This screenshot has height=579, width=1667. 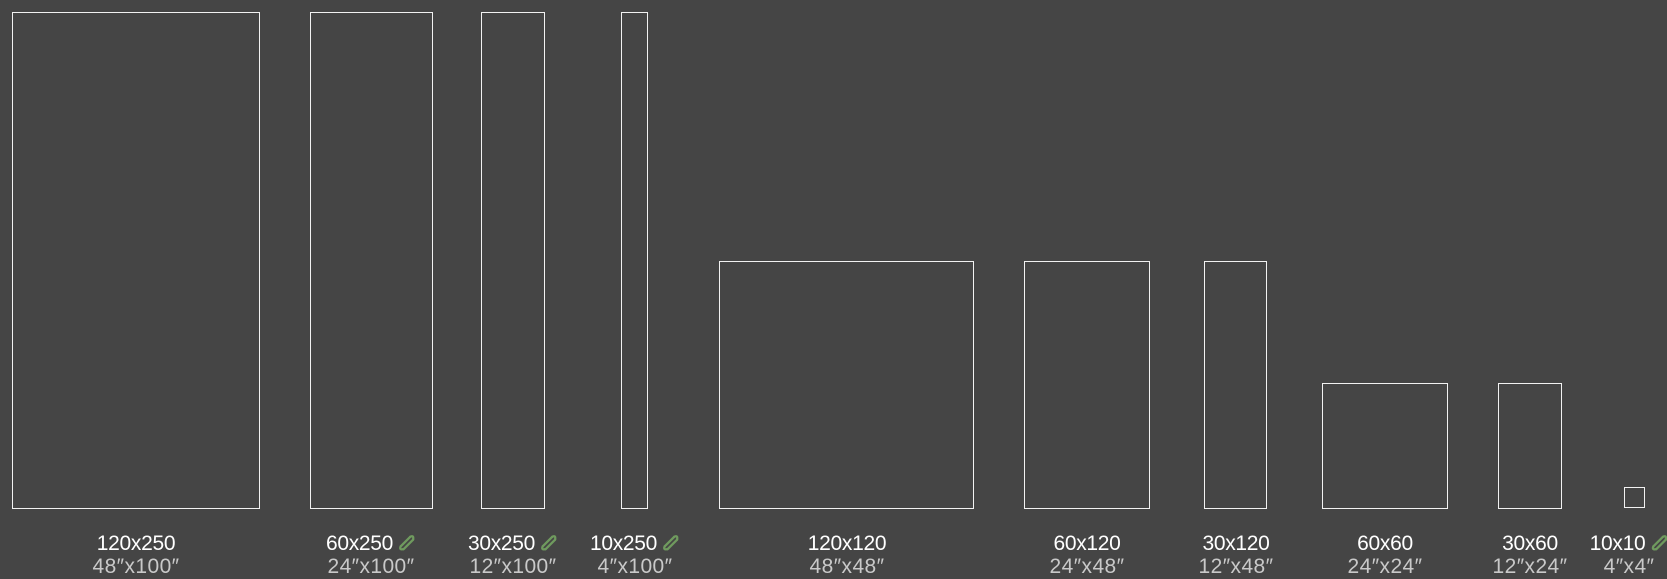 What do you see at coordinates (1235, 385) in the screenshot?
I see `tile-30x120` at bounding box center [1235, 385].